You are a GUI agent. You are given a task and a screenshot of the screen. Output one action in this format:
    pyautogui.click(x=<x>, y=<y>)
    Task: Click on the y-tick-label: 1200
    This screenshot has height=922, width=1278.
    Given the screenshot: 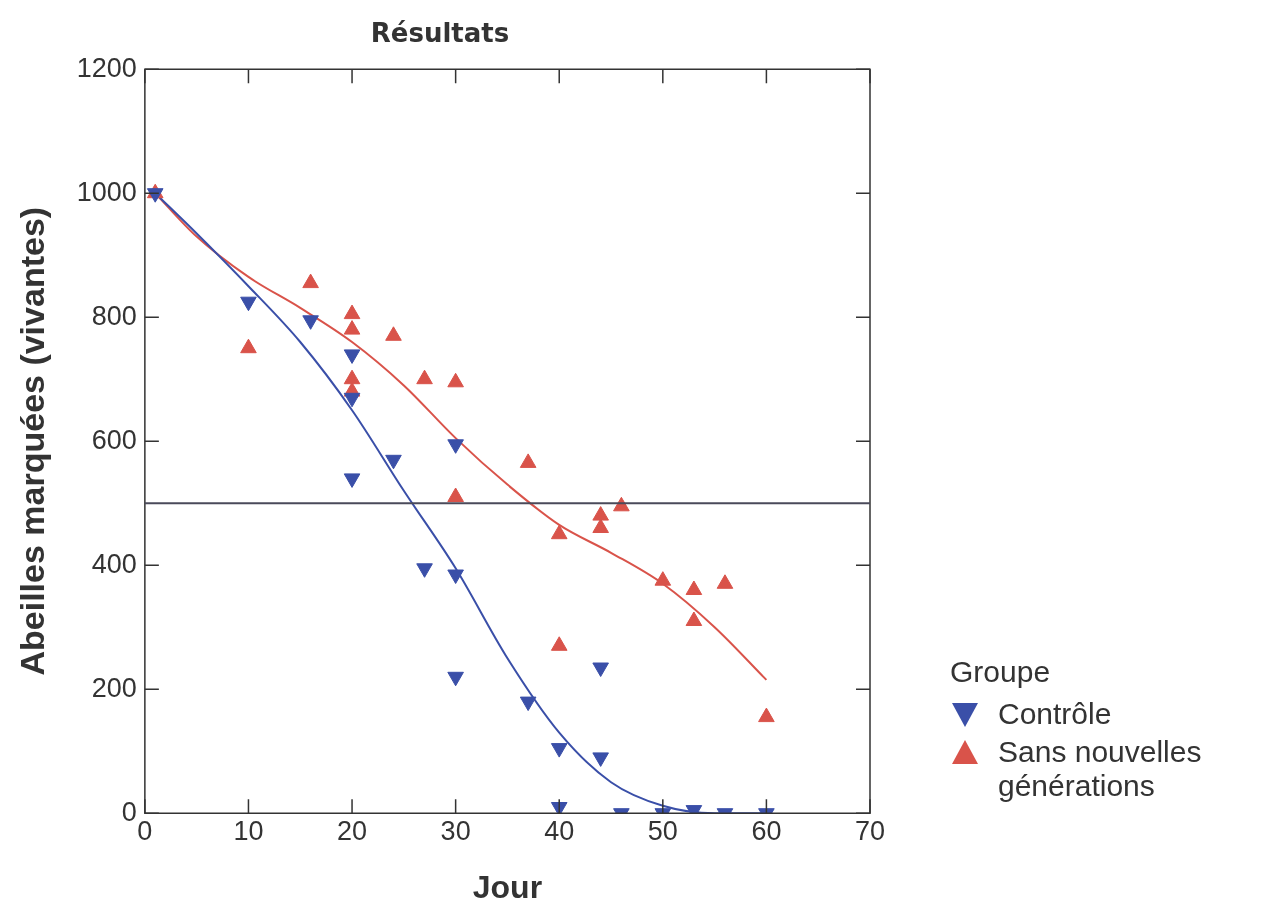 What is the action you would take?
    pyautogui.click(x=106, y=67)
    